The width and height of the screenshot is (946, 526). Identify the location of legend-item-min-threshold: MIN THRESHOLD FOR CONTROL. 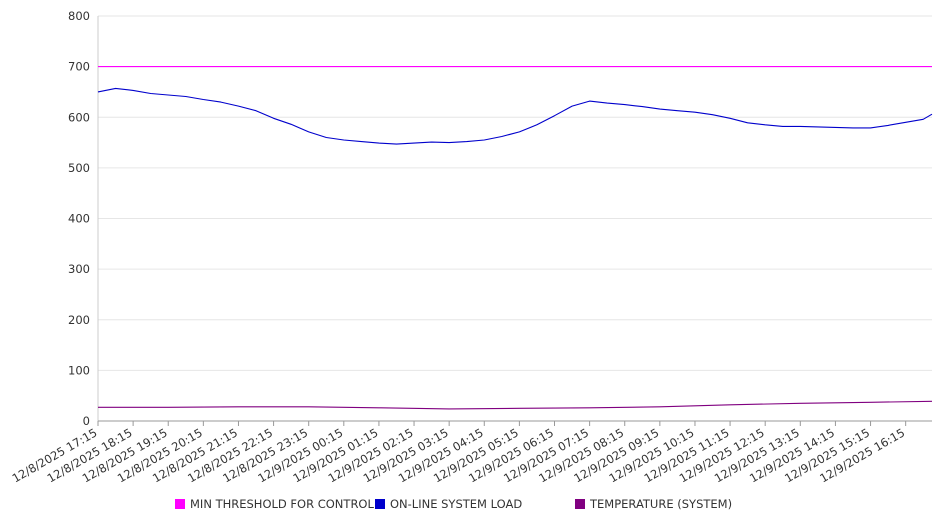
(274, 504).